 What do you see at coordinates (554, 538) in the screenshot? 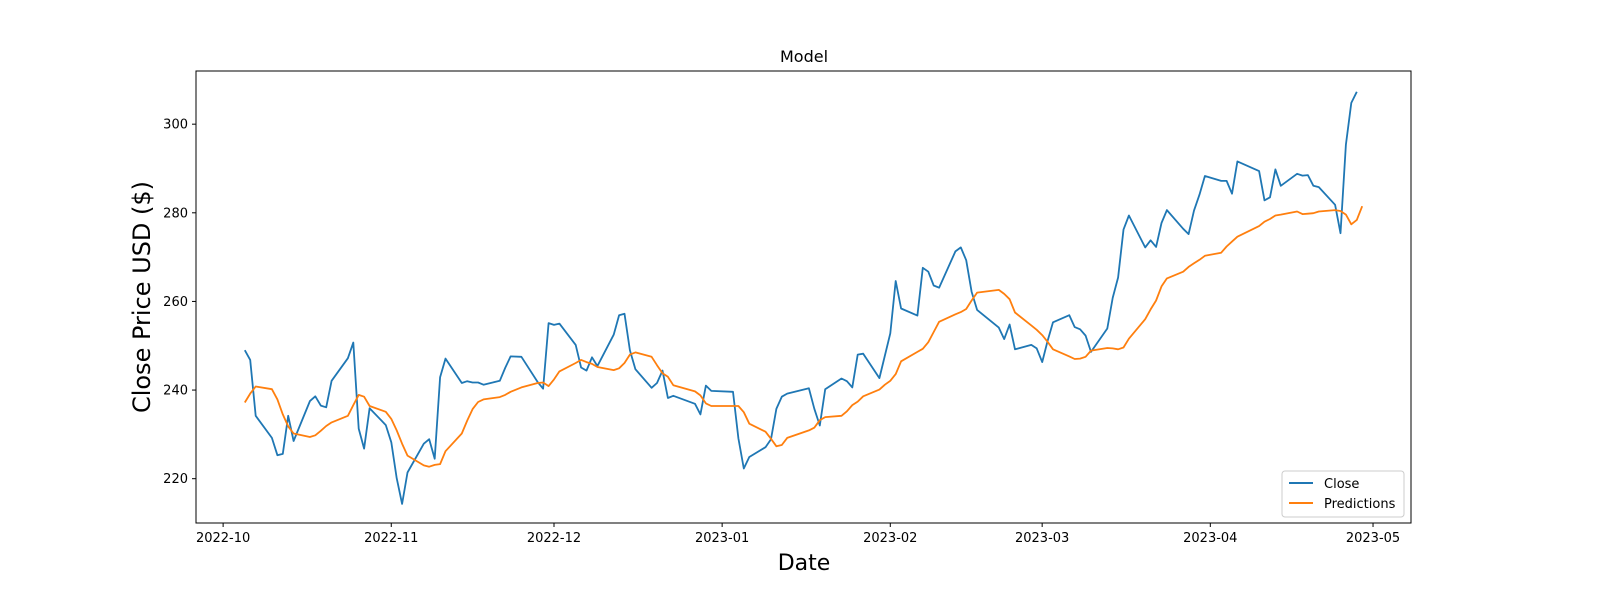
I see `x-tick-label: 2022-12` at bounding box center [554, 538].